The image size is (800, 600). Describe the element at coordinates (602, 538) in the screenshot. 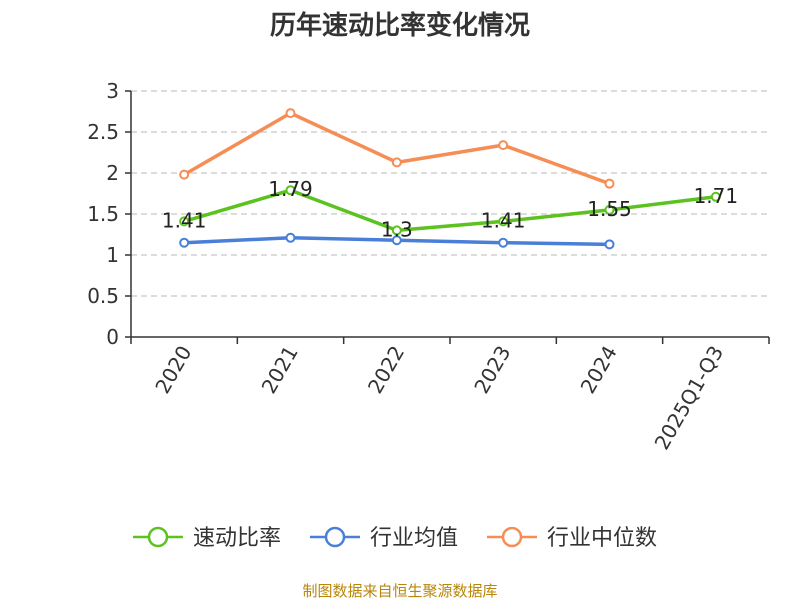

I see `legend-label-2: 行业中位数` at that location.